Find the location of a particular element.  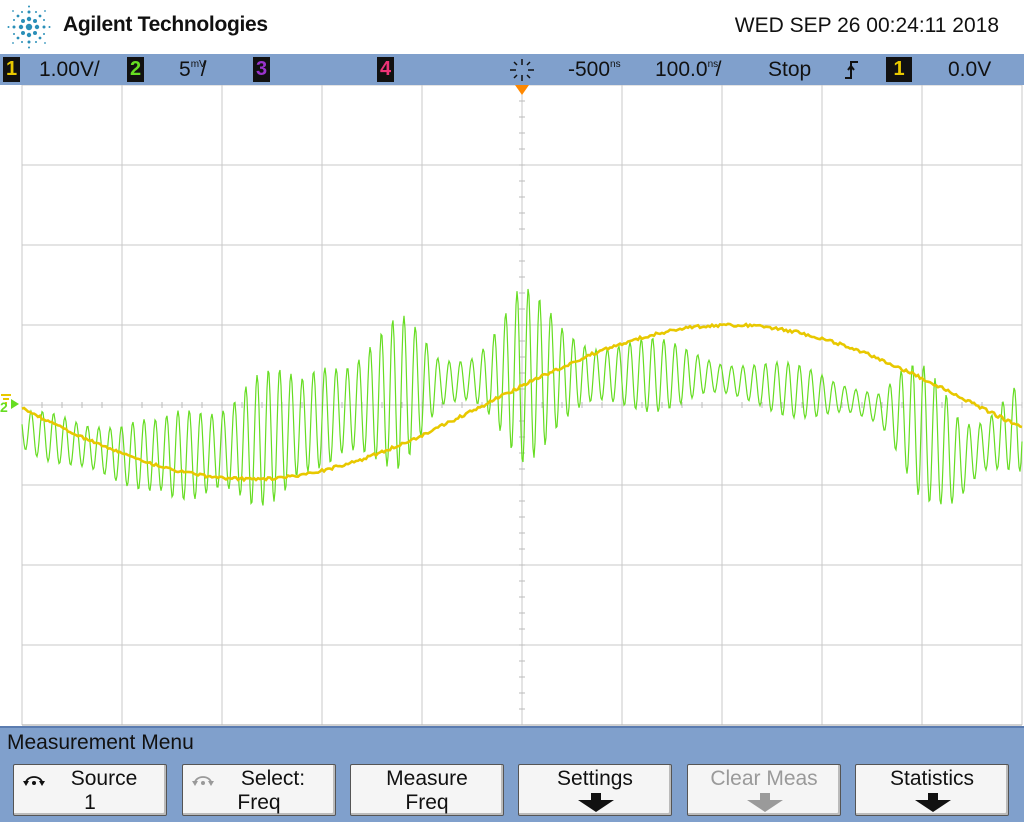

channel-2-badge: 2 is located at coordinates (135, 69).